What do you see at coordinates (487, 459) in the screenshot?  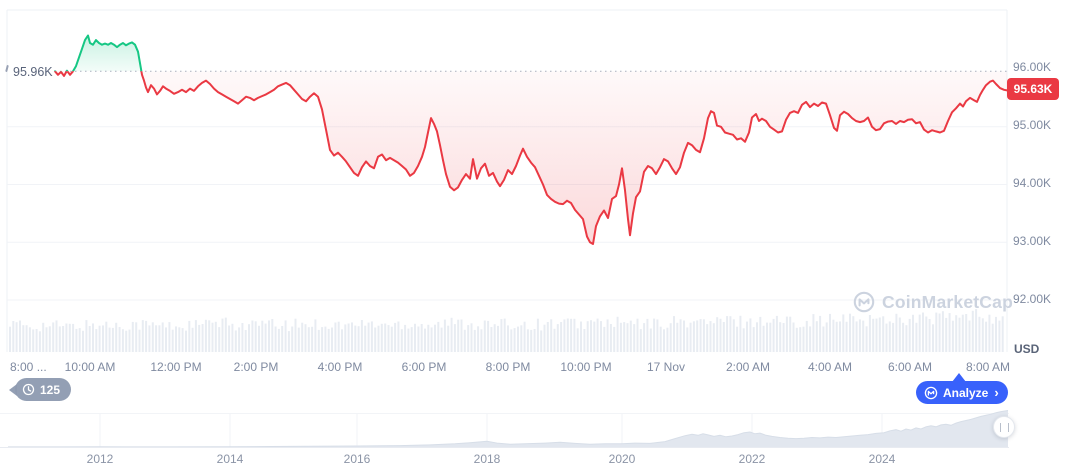 I see `timeline-year-label: 2018` at bounding box center [487, 459].